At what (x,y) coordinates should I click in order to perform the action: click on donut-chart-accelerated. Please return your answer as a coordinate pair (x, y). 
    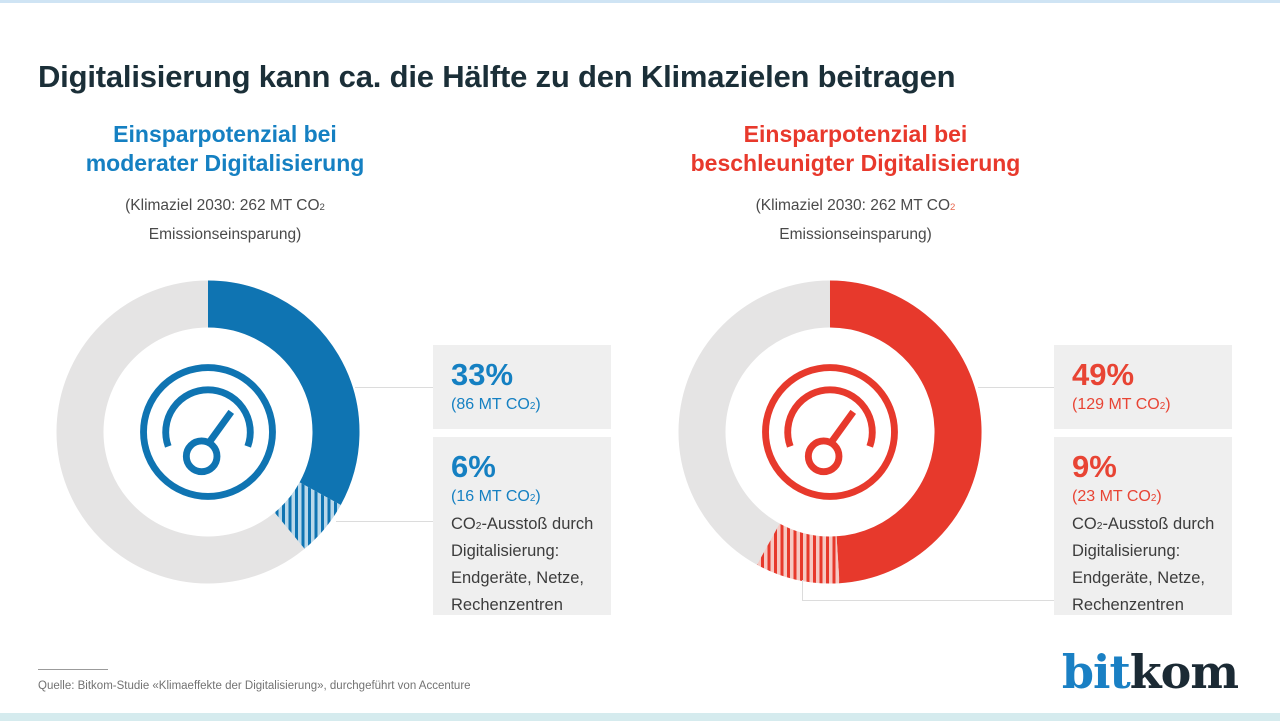
    Looking at the image, I should click on (830, 432).